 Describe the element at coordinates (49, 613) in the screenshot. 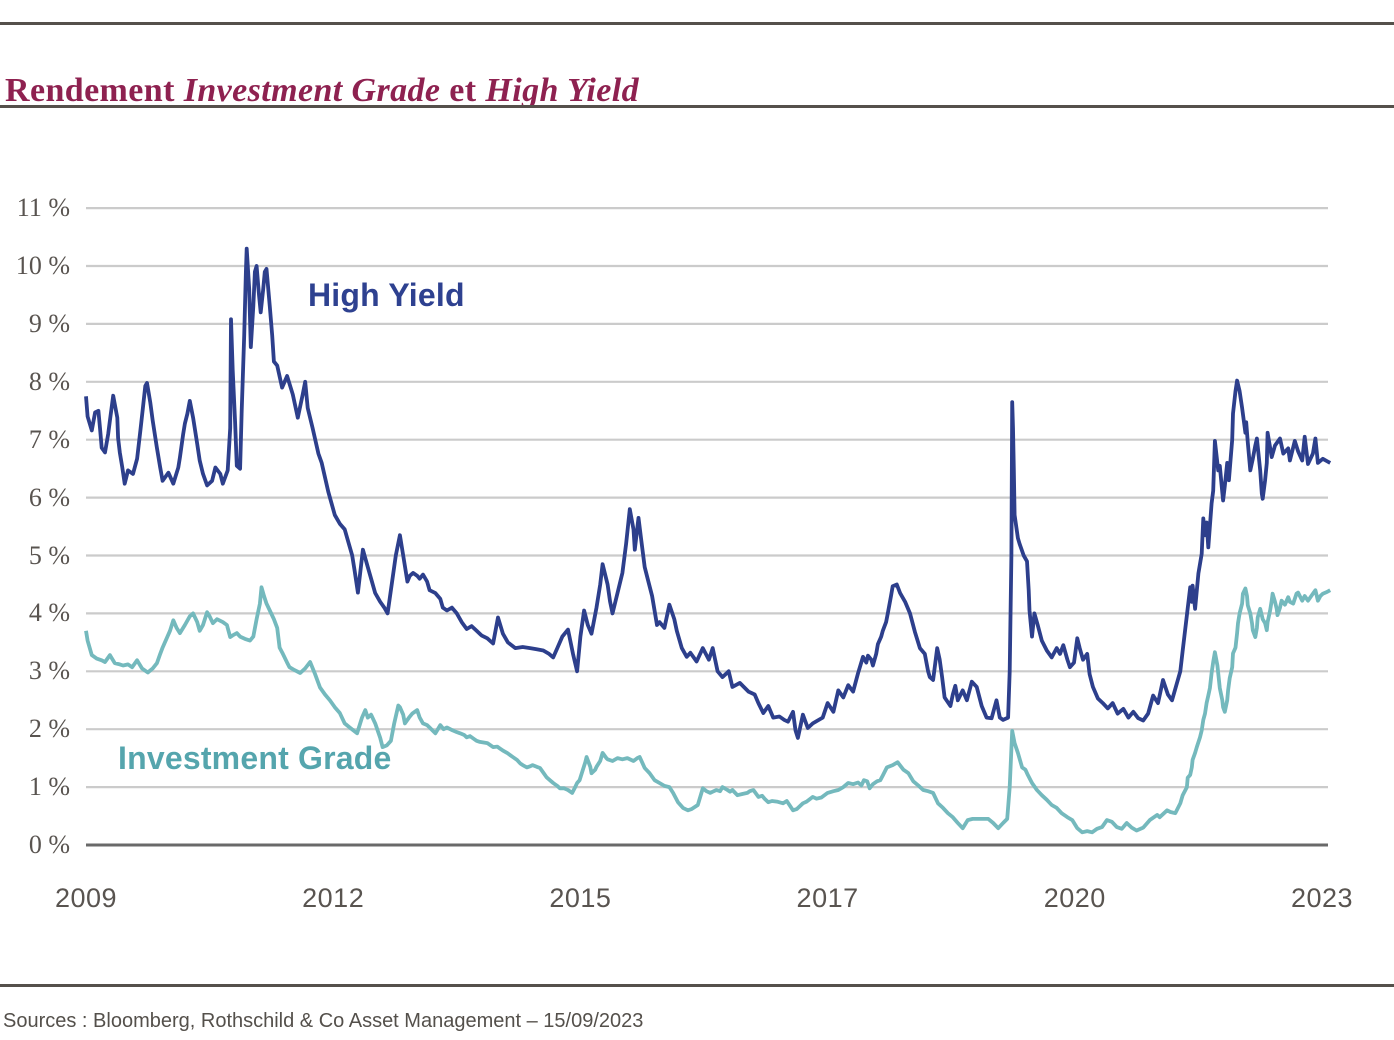

I see `y-axis-label: 4 %` at that location.